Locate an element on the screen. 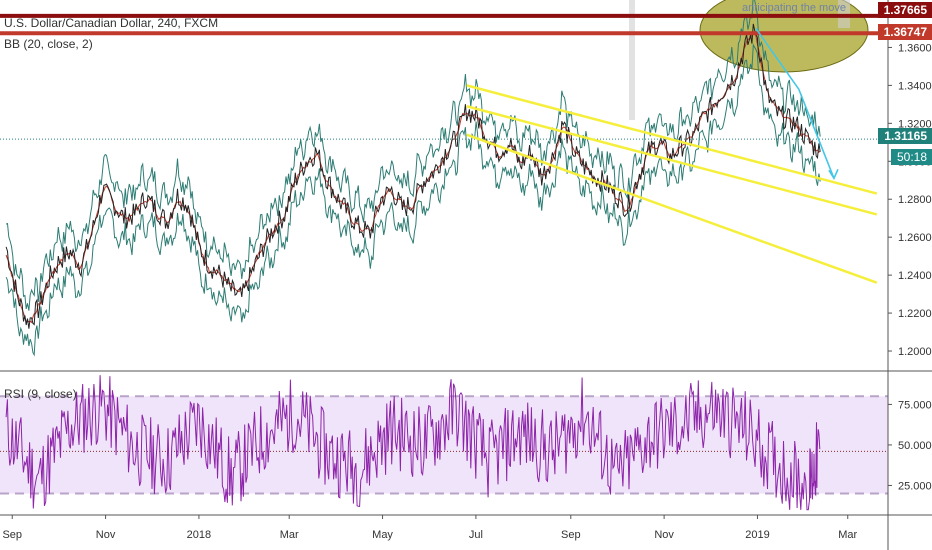  channel-lower-line is located at coordinates (672, 208).